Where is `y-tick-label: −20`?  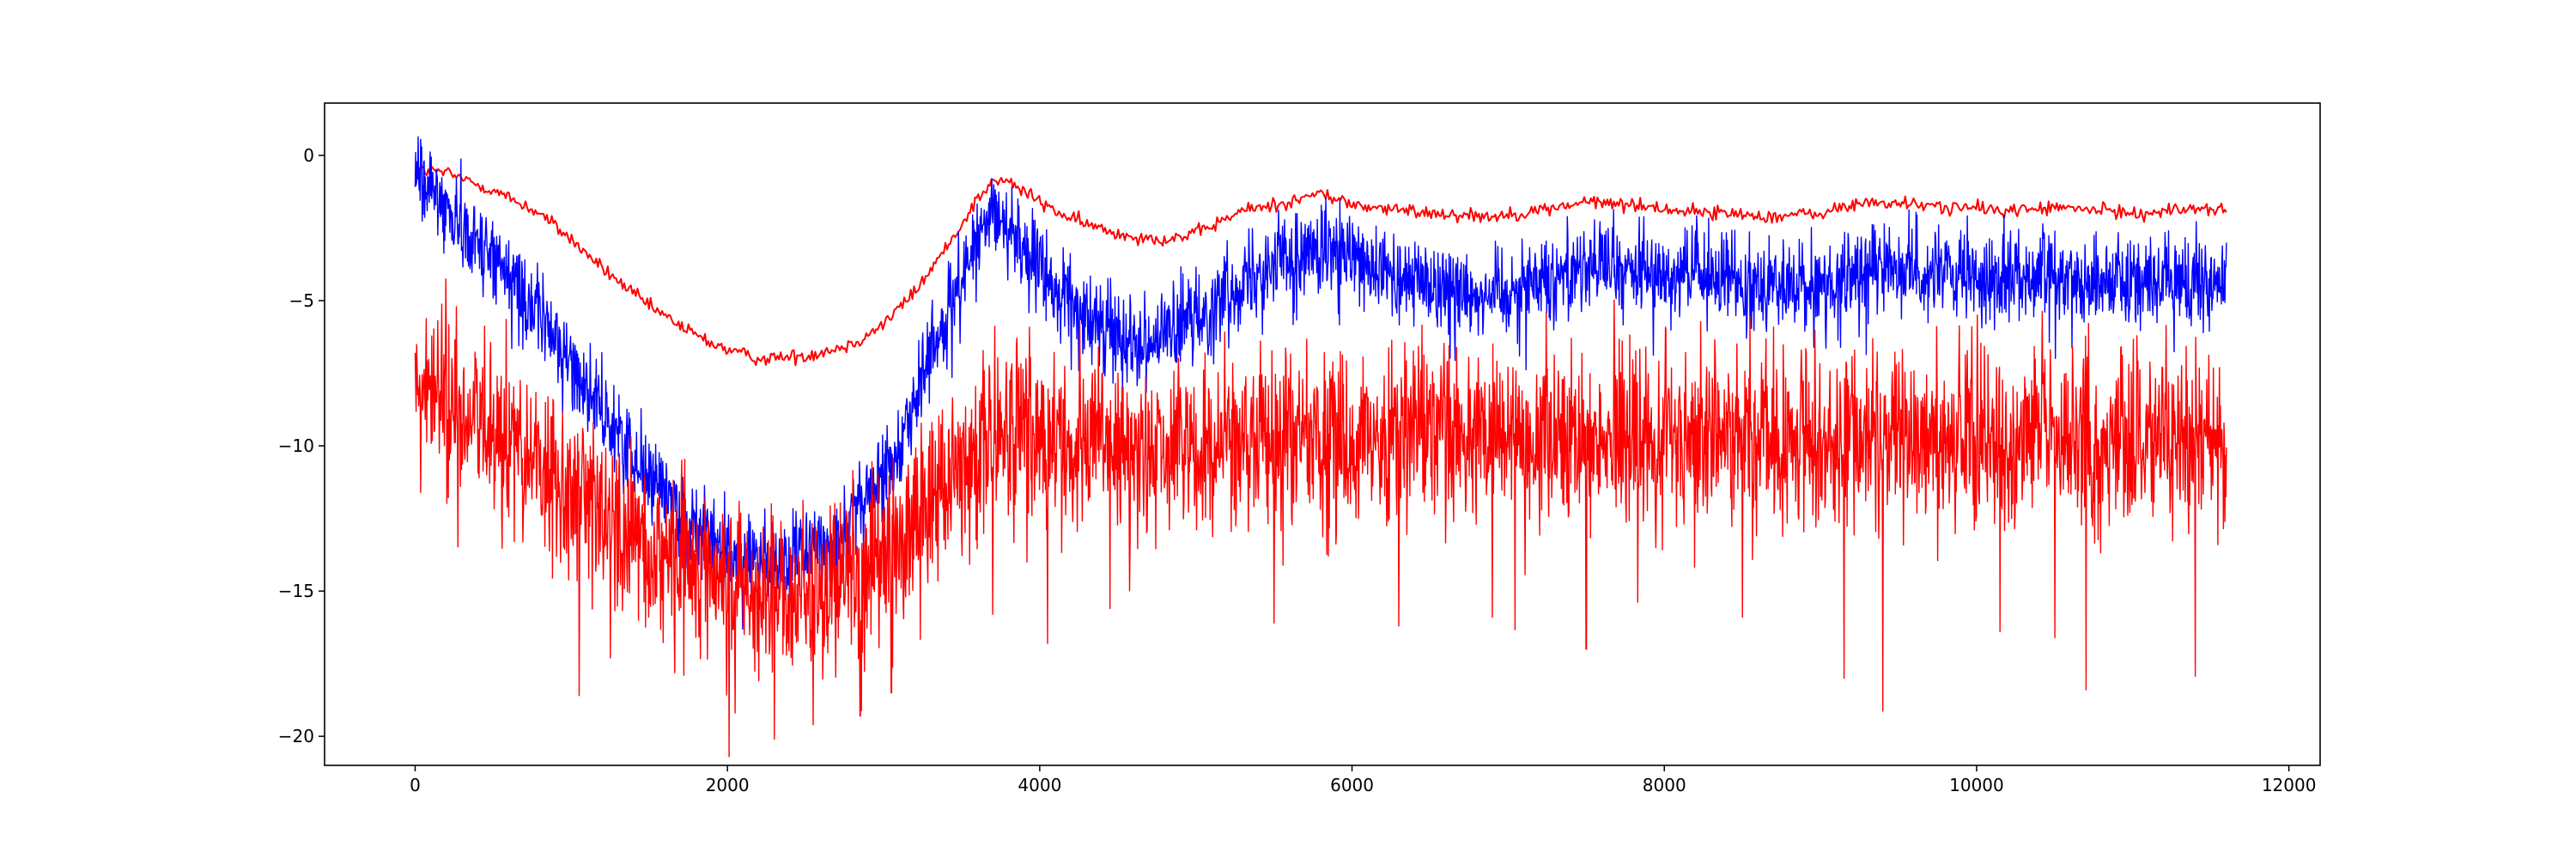
y-tick-label: −20 is located at coordinates (296, 736).